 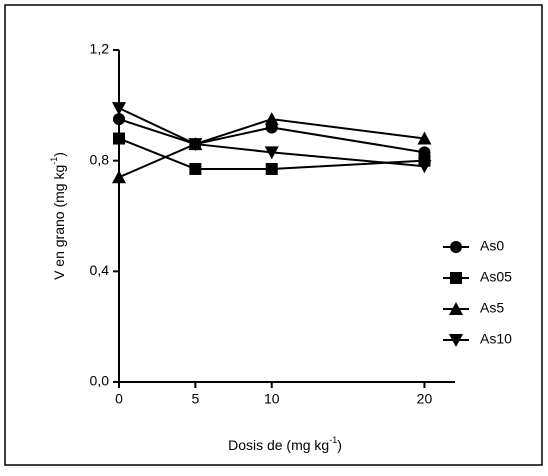 I want to click on y-axis-label: V en grano (mg kg-1), so click(x=57, y=216).